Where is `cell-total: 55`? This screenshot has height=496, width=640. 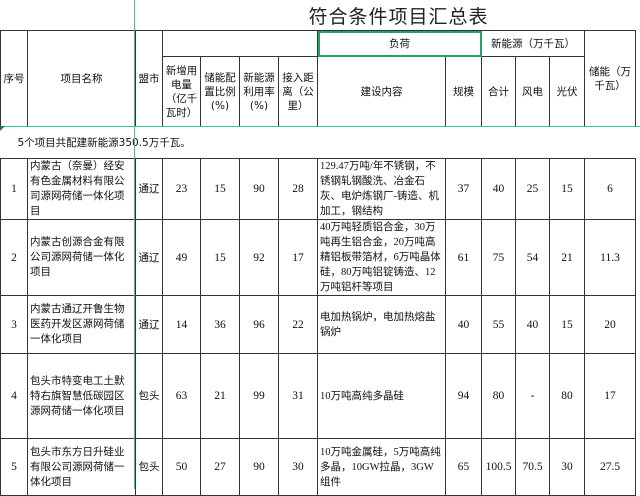 cell-total: 55 is located at coordinates (498, 324).